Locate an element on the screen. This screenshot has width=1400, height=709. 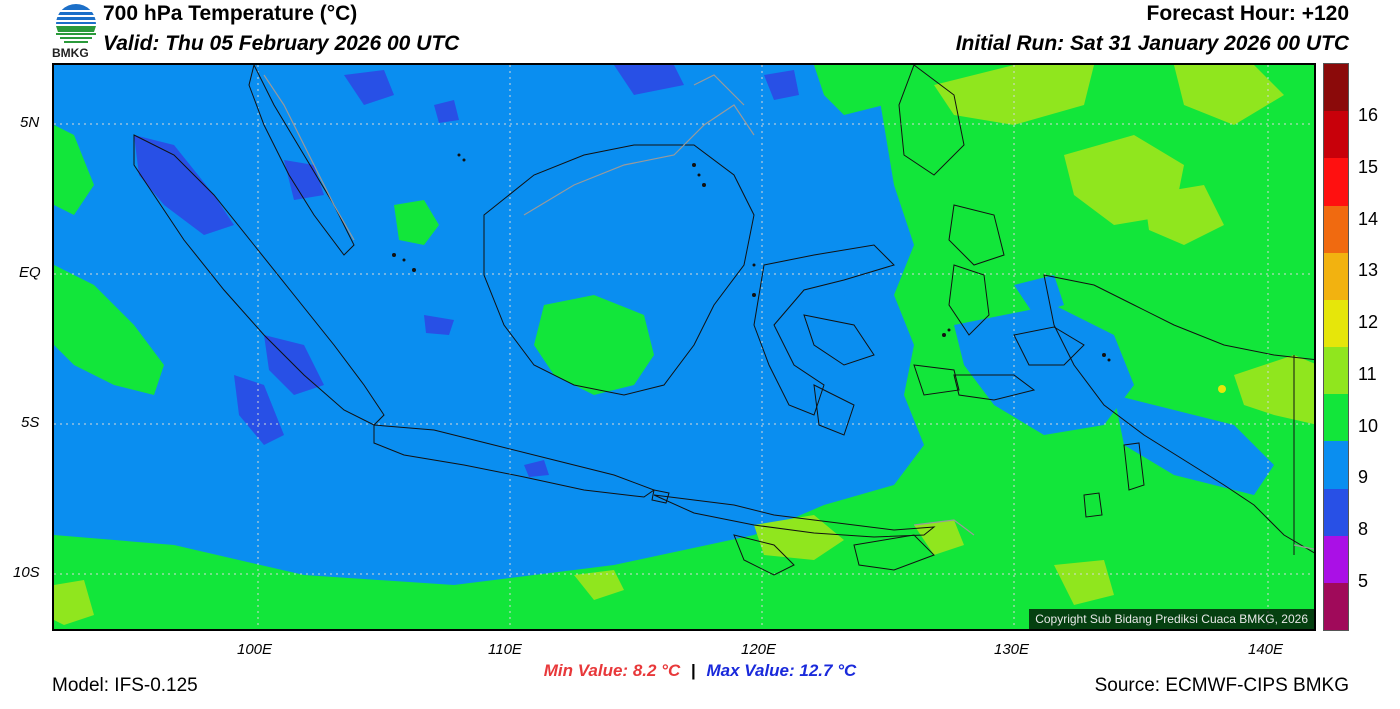
max-value: Max Value: 12.7 °C is located at coordinates (781, 670).